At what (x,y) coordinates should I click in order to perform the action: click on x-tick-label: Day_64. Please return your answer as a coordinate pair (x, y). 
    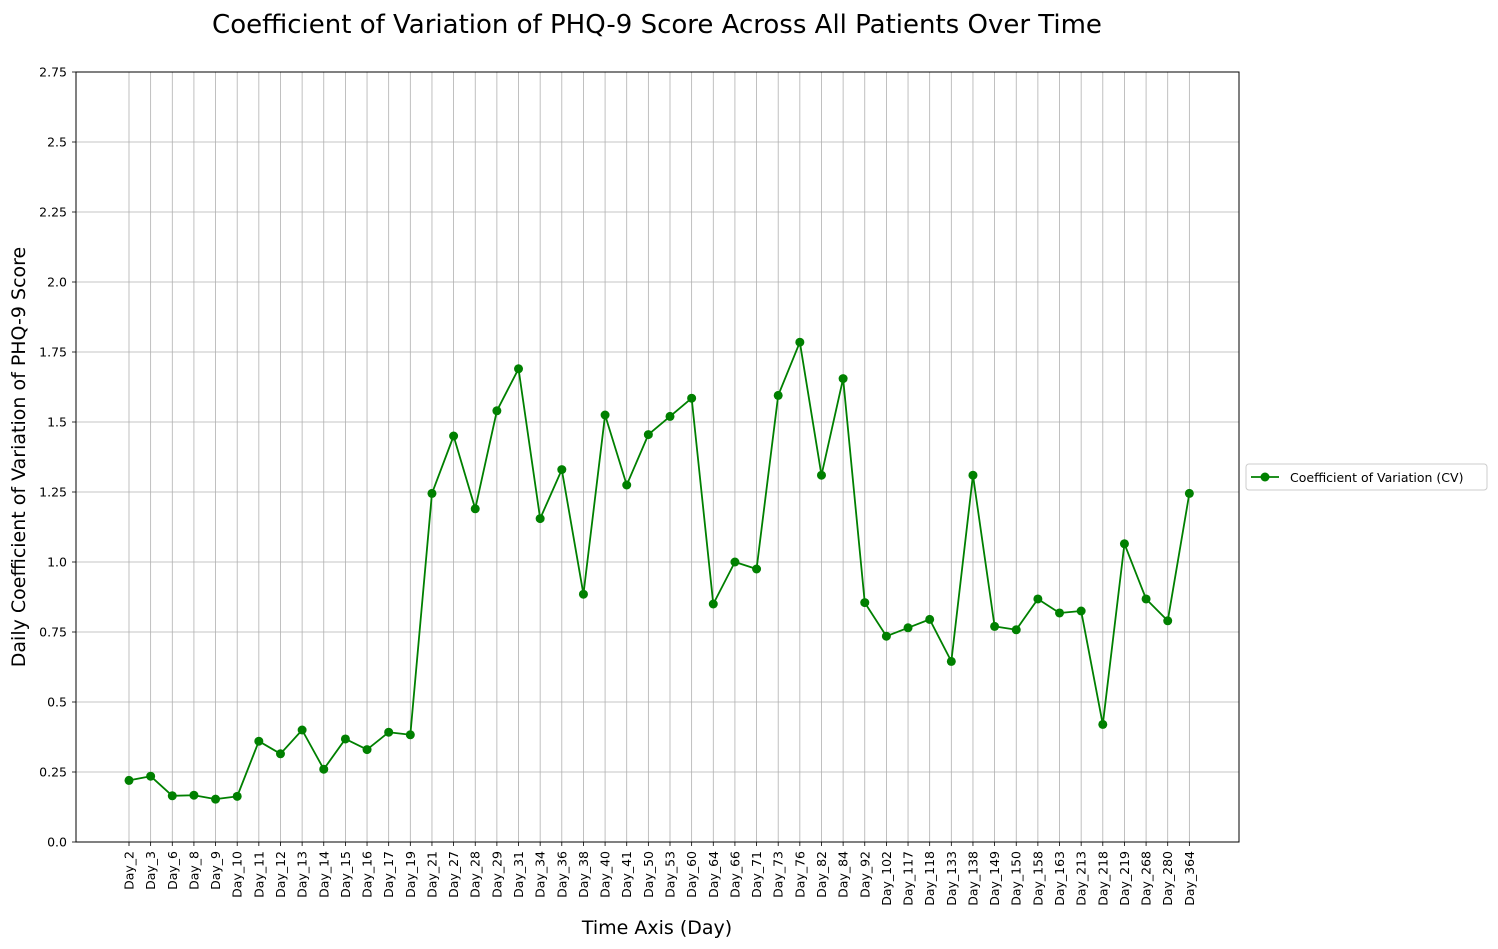
    Looking at the image, I should click on (713, 874).